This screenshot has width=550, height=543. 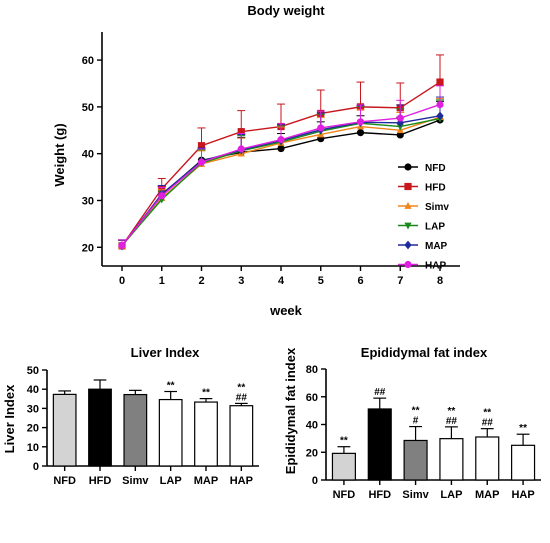 I want to click on y-tick-label: 10, so click(x=33, y=448).